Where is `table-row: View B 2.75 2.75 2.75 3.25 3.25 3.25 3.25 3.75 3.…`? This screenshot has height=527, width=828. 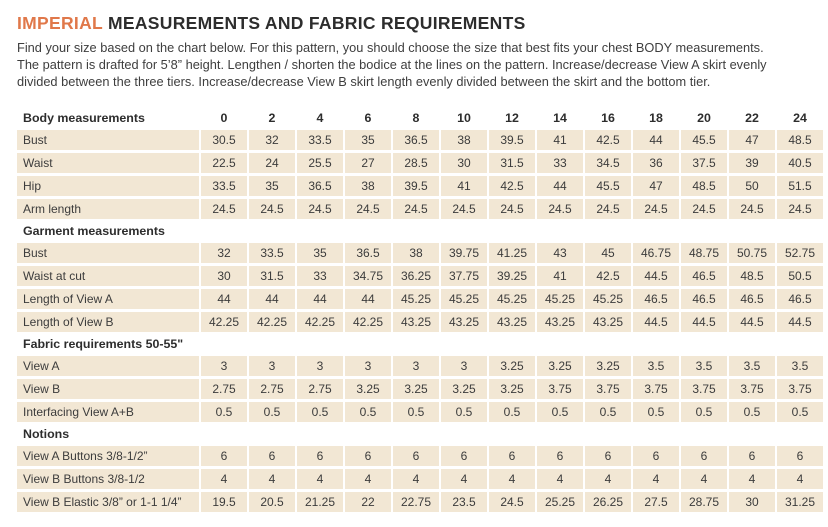 table-row: View B 2.75 2.75 2.75 3.25 3.25 3.25 3.25 3.75 3.… is located at coordinates (420, 389).